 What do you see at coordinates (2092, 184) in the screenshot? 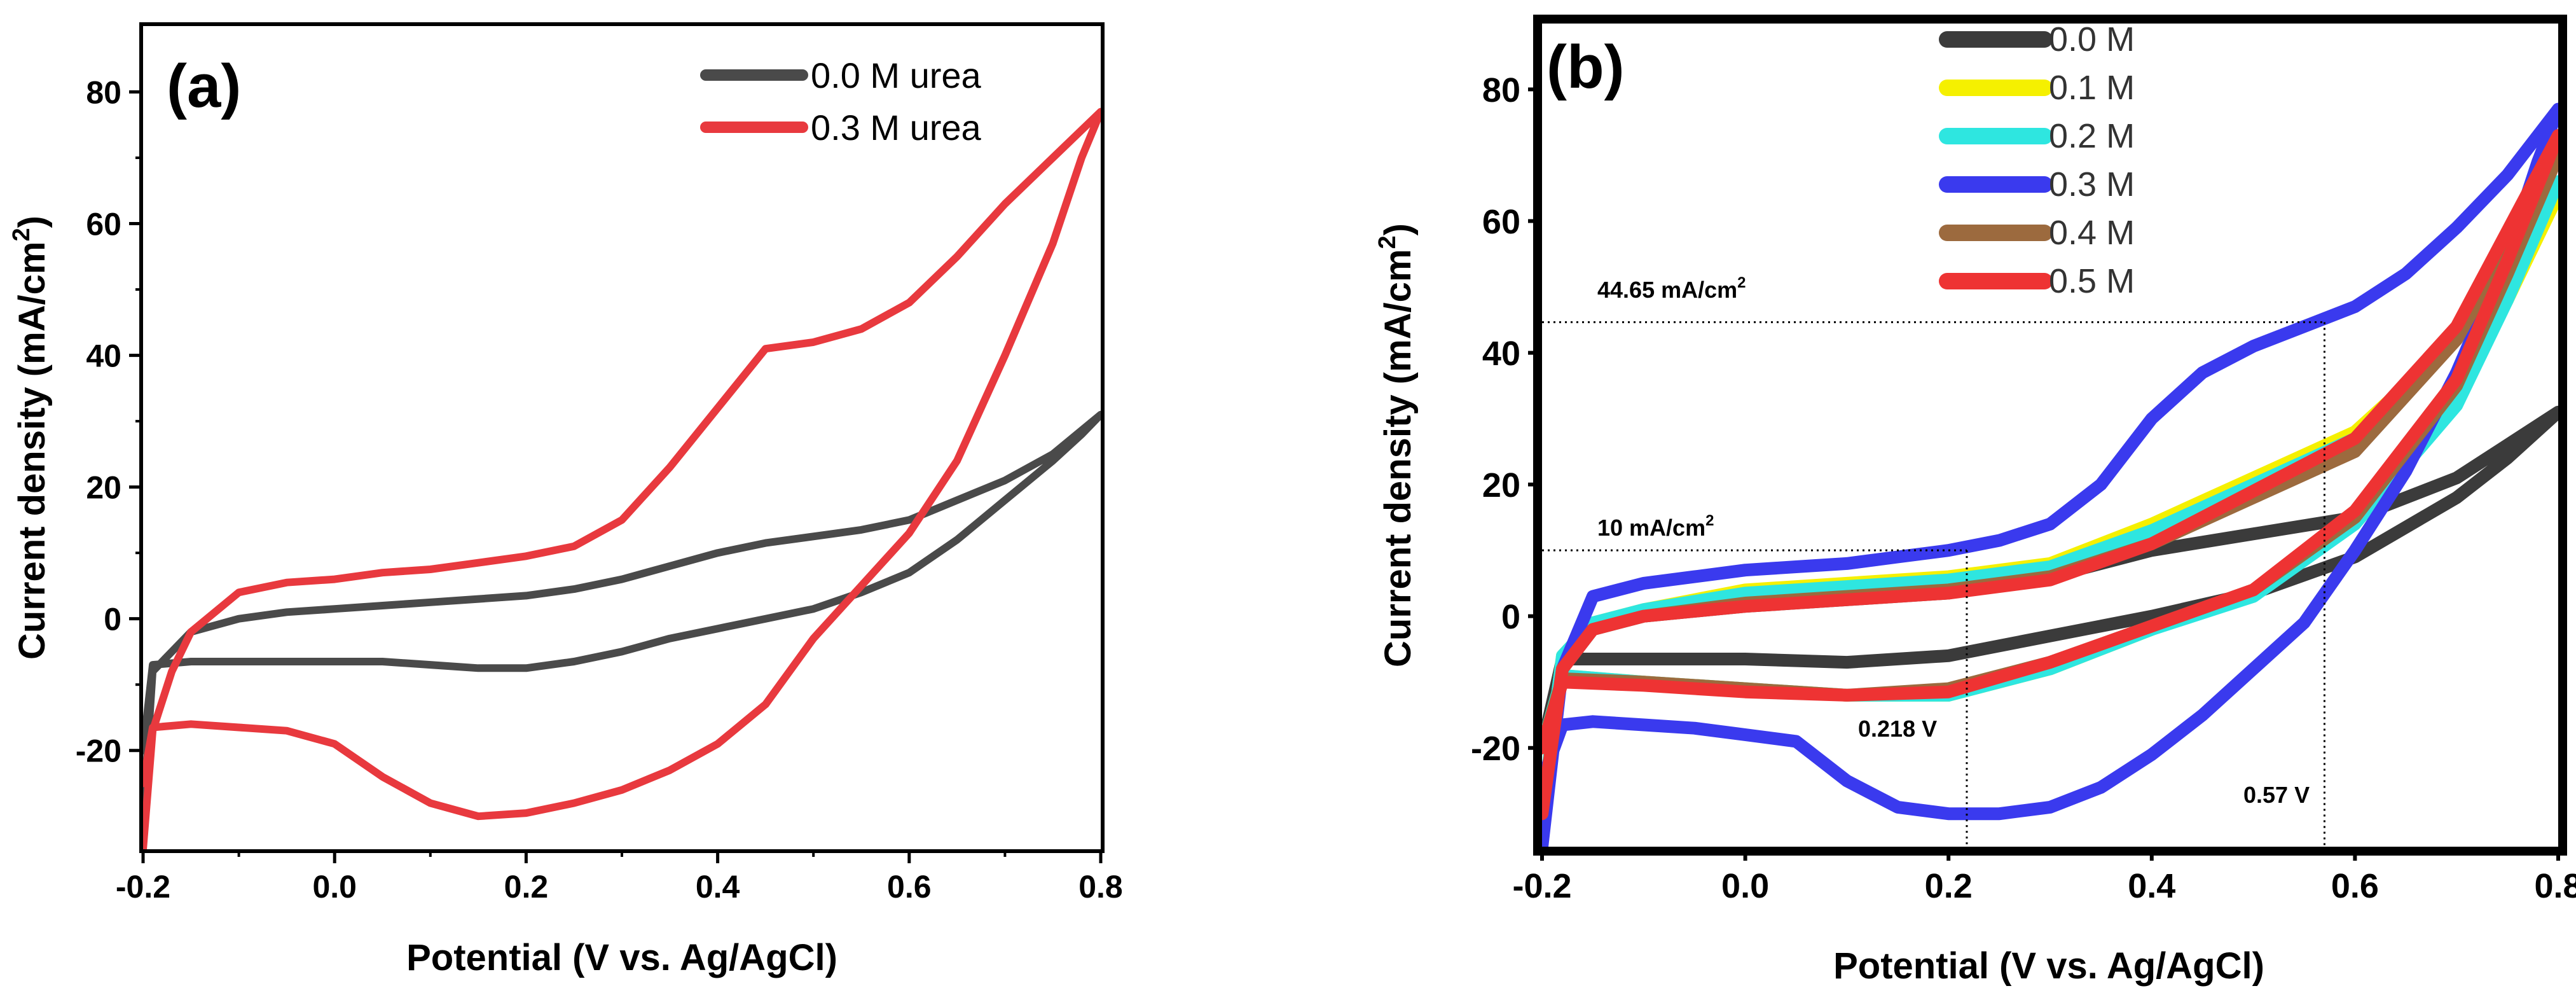
I see `legend-label-b-3: 0.3 M` at bounding box center [2092, 184].